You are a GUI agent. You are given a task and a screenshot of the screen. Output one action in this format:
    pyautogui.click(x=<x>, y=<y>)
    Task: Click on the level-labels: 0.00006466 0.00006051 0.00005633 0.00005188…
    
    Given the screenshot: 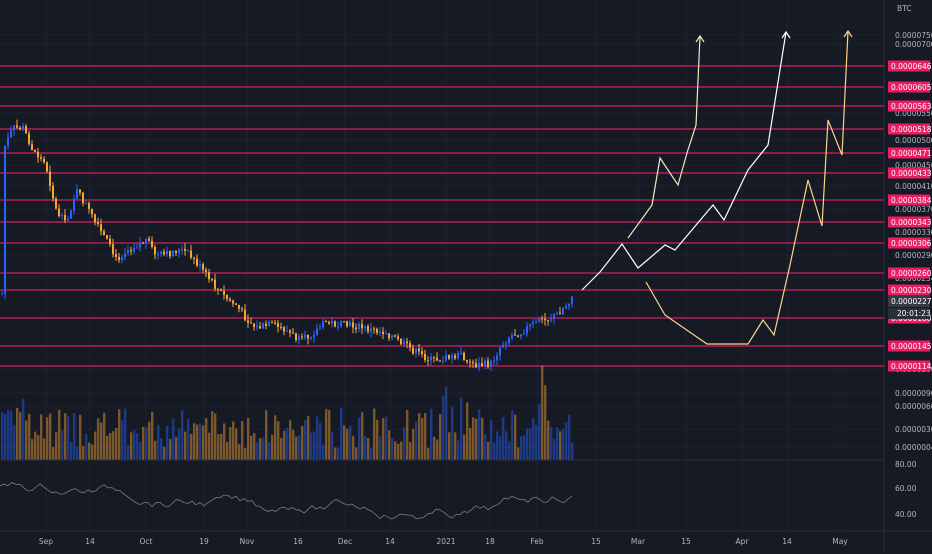 What is the action you would take?
    pyautogui.click(x=910, y=216)
    